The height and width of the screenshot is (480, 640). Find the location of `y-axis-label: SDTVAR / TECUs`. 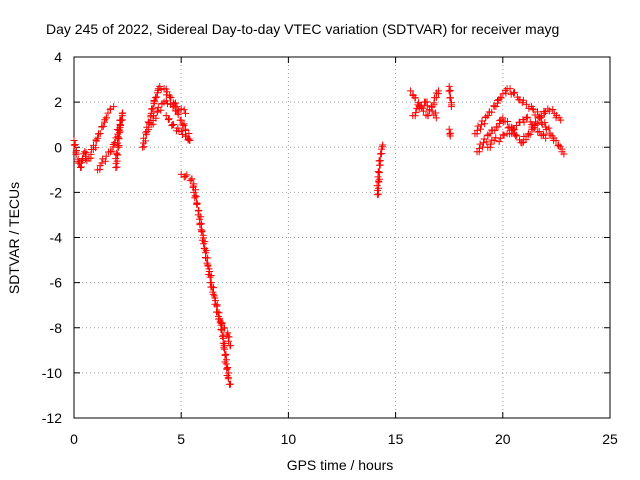

y-axis-label: SDTVAR / TECUs is located at coordinates (14, 238).